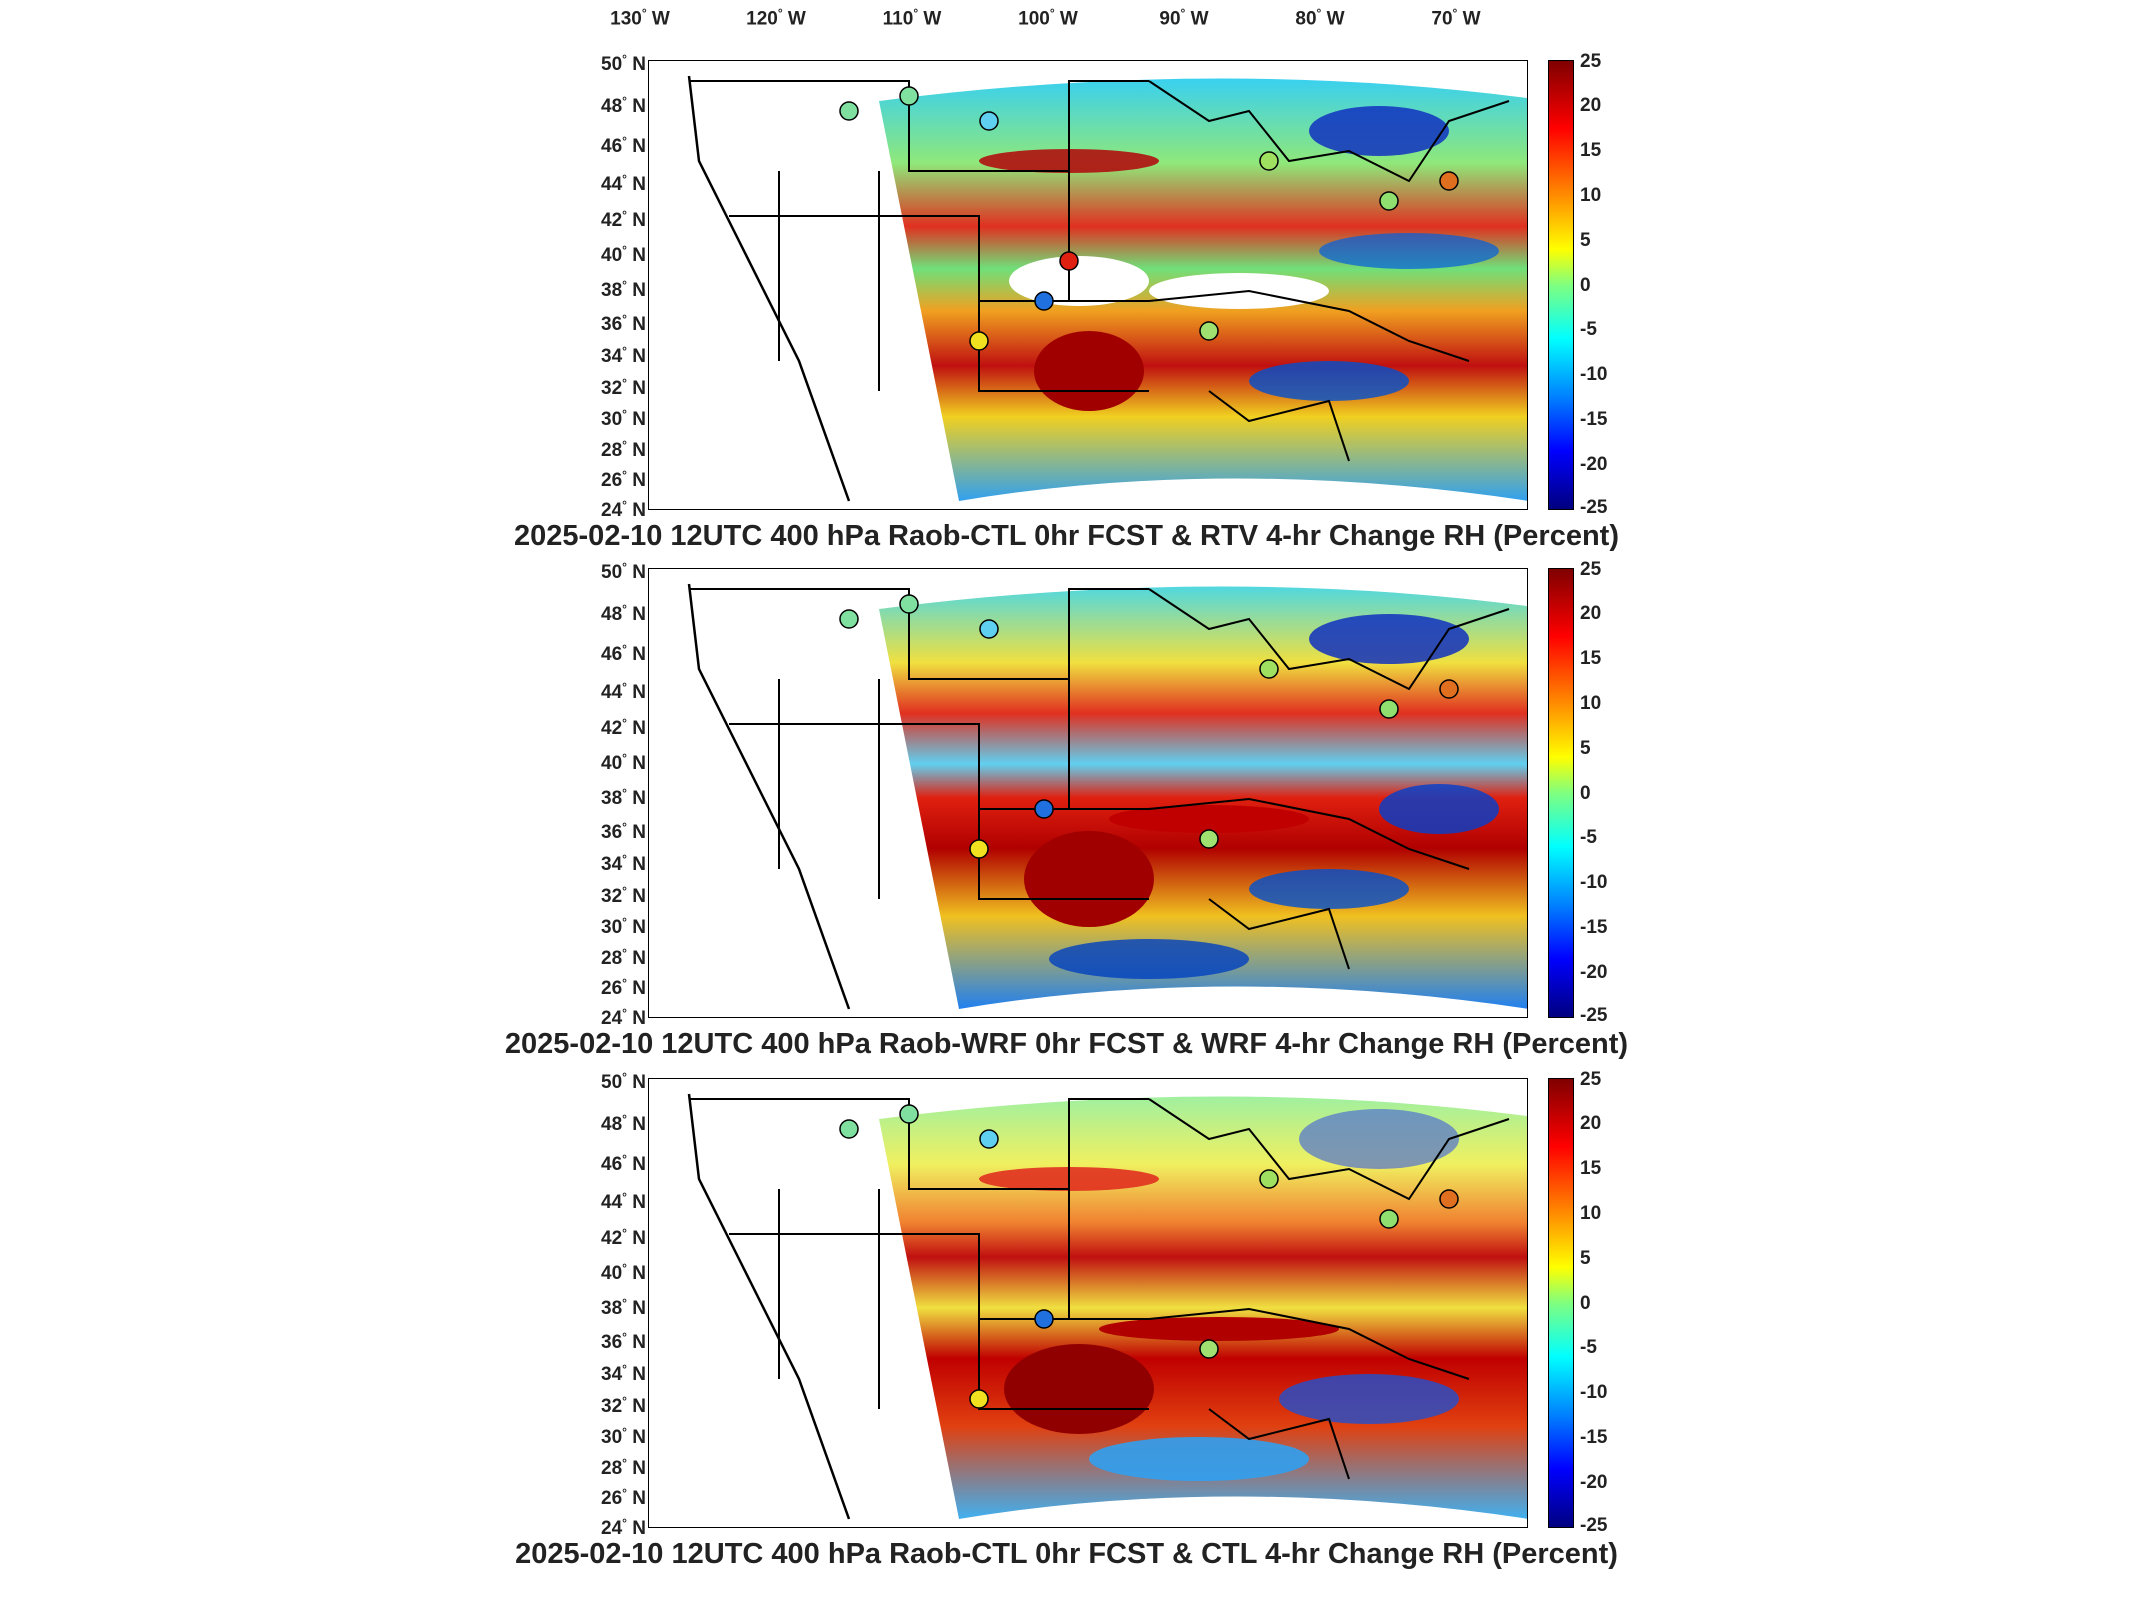 The image size is (2133, 1600). I want to click on lon-label-70: 70° W, so click(1456, 18).